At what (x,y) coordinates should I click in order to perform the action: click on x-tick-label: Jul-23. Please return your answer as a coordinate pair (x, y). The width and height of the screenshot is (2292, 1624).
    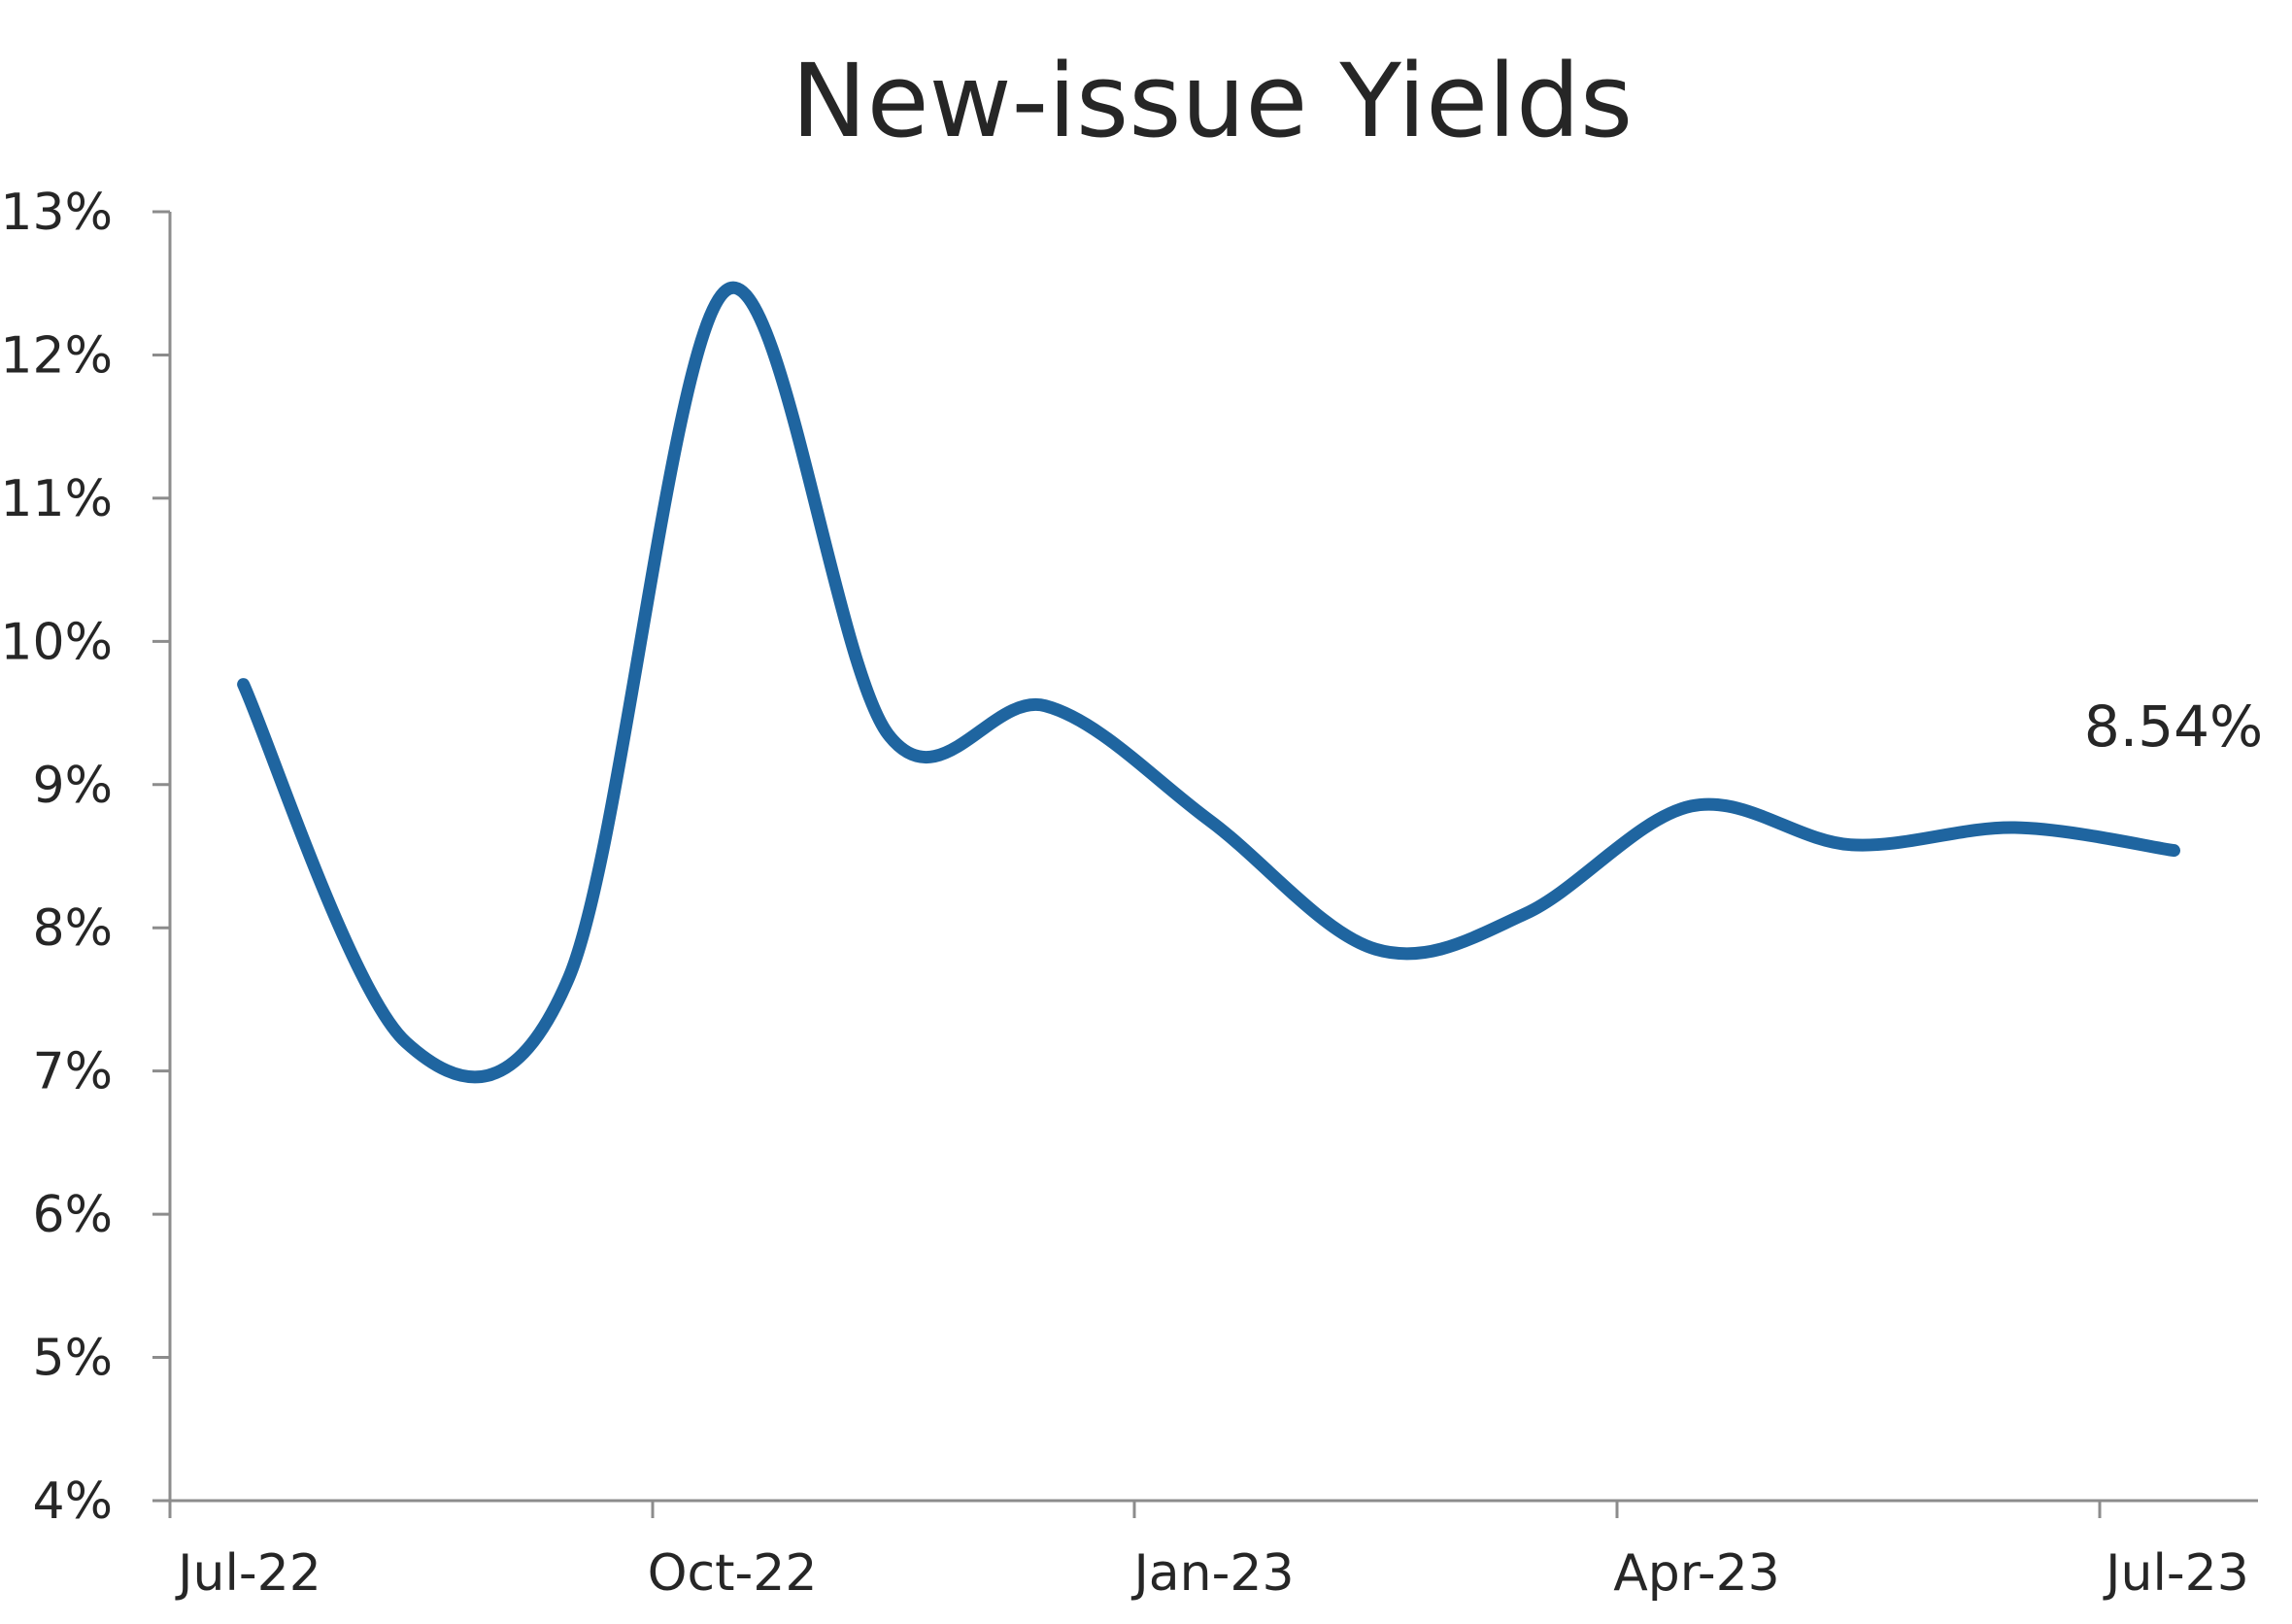
    Looking at the image, I should click on (2176, 1573).